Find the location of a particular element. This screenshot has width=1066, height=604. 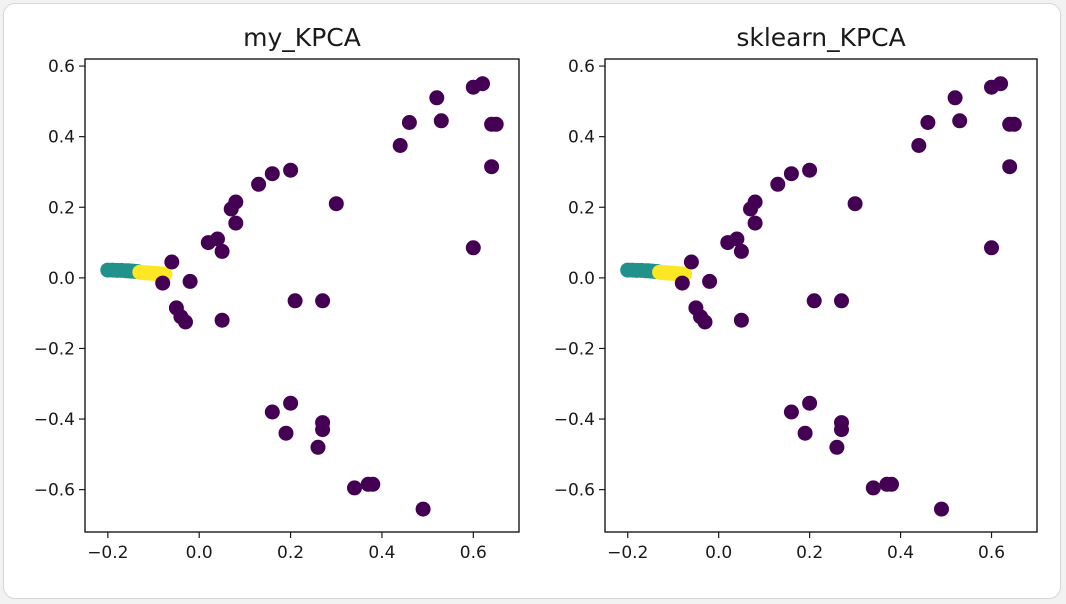

chart-title: sklearn_KPCA is located at coordinates (820, 37).